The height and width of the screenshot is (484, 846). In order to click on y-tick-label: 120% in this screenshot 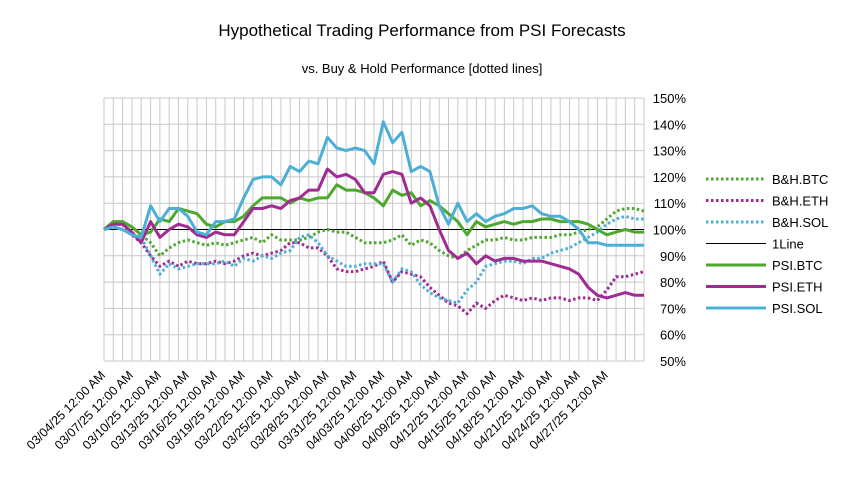, I will do `click(670, 177)`.